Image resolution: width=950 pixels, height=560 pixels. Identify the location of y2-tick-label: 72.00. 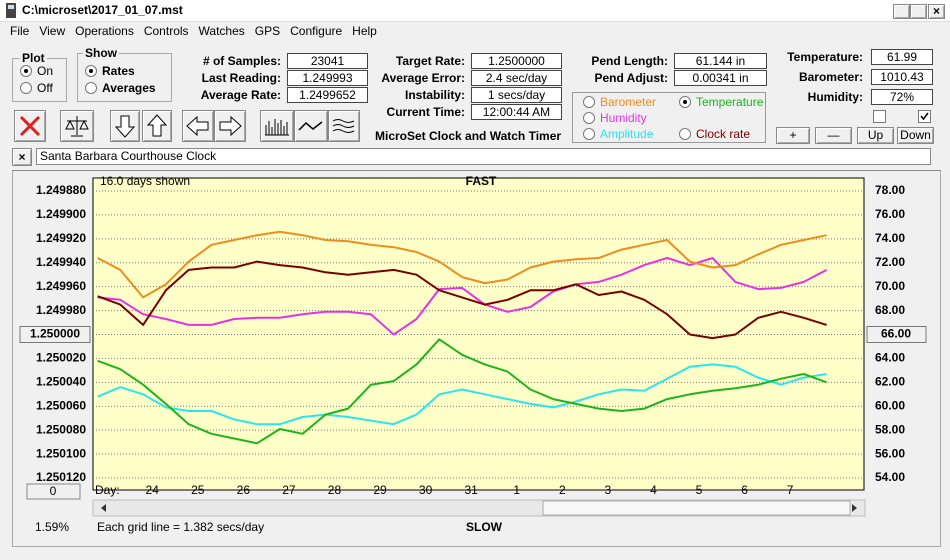
(890, 262).